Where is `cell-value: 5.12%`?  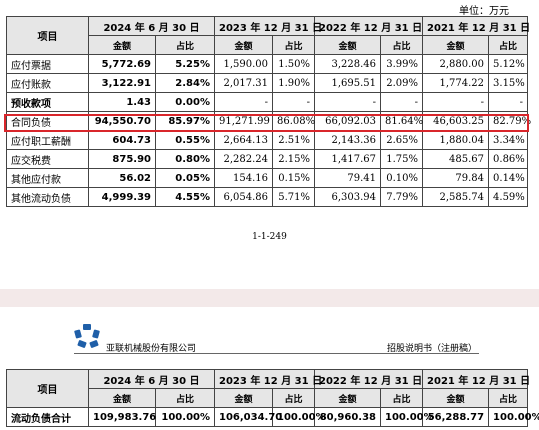 cell-value: 5.12% is located at coordinates (508, 64).